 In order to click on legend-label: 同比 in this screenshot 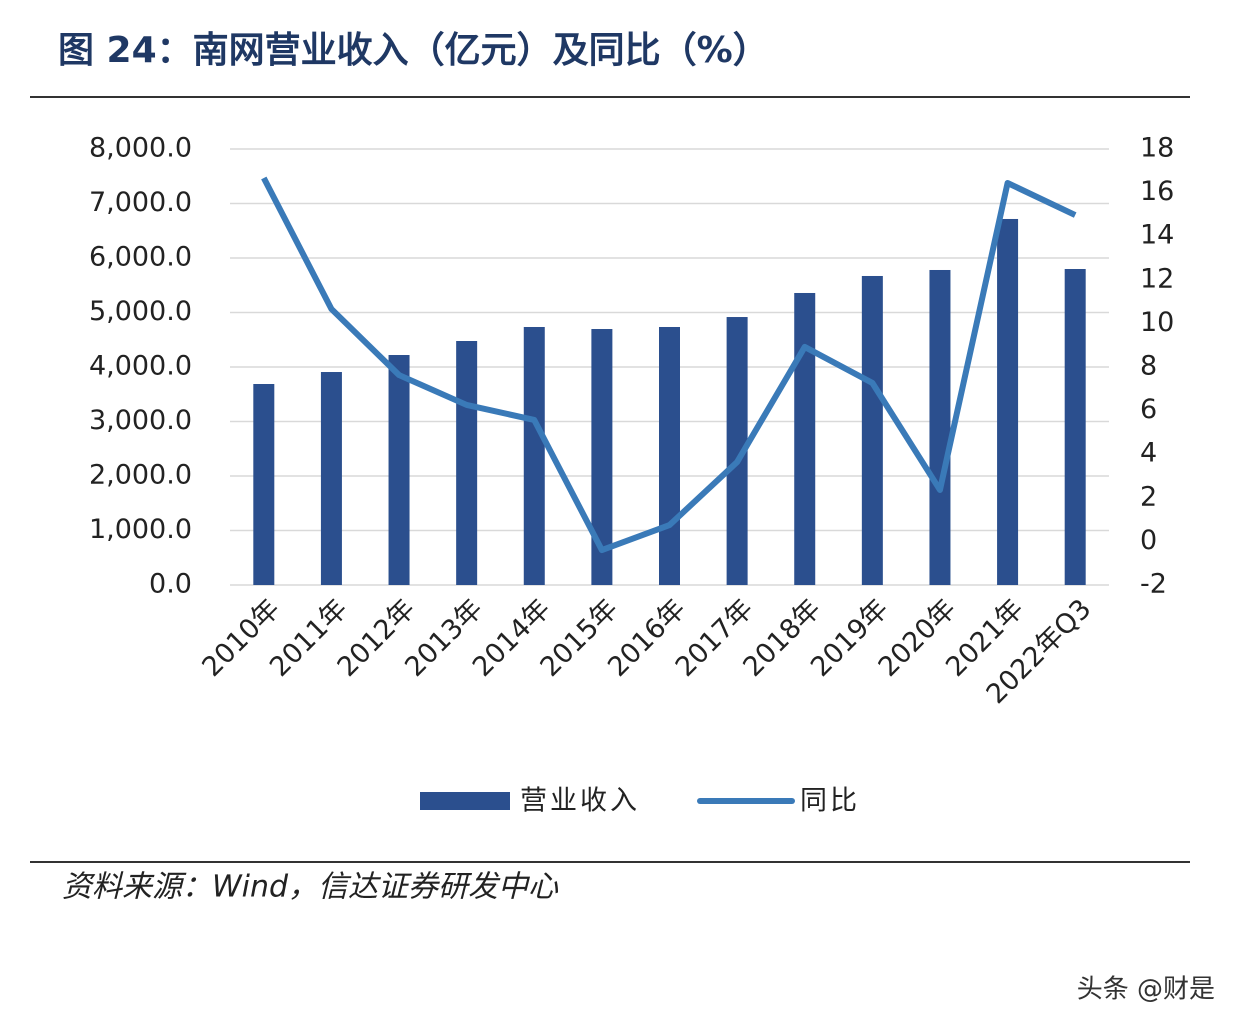, I will do `click(830, 801)`.